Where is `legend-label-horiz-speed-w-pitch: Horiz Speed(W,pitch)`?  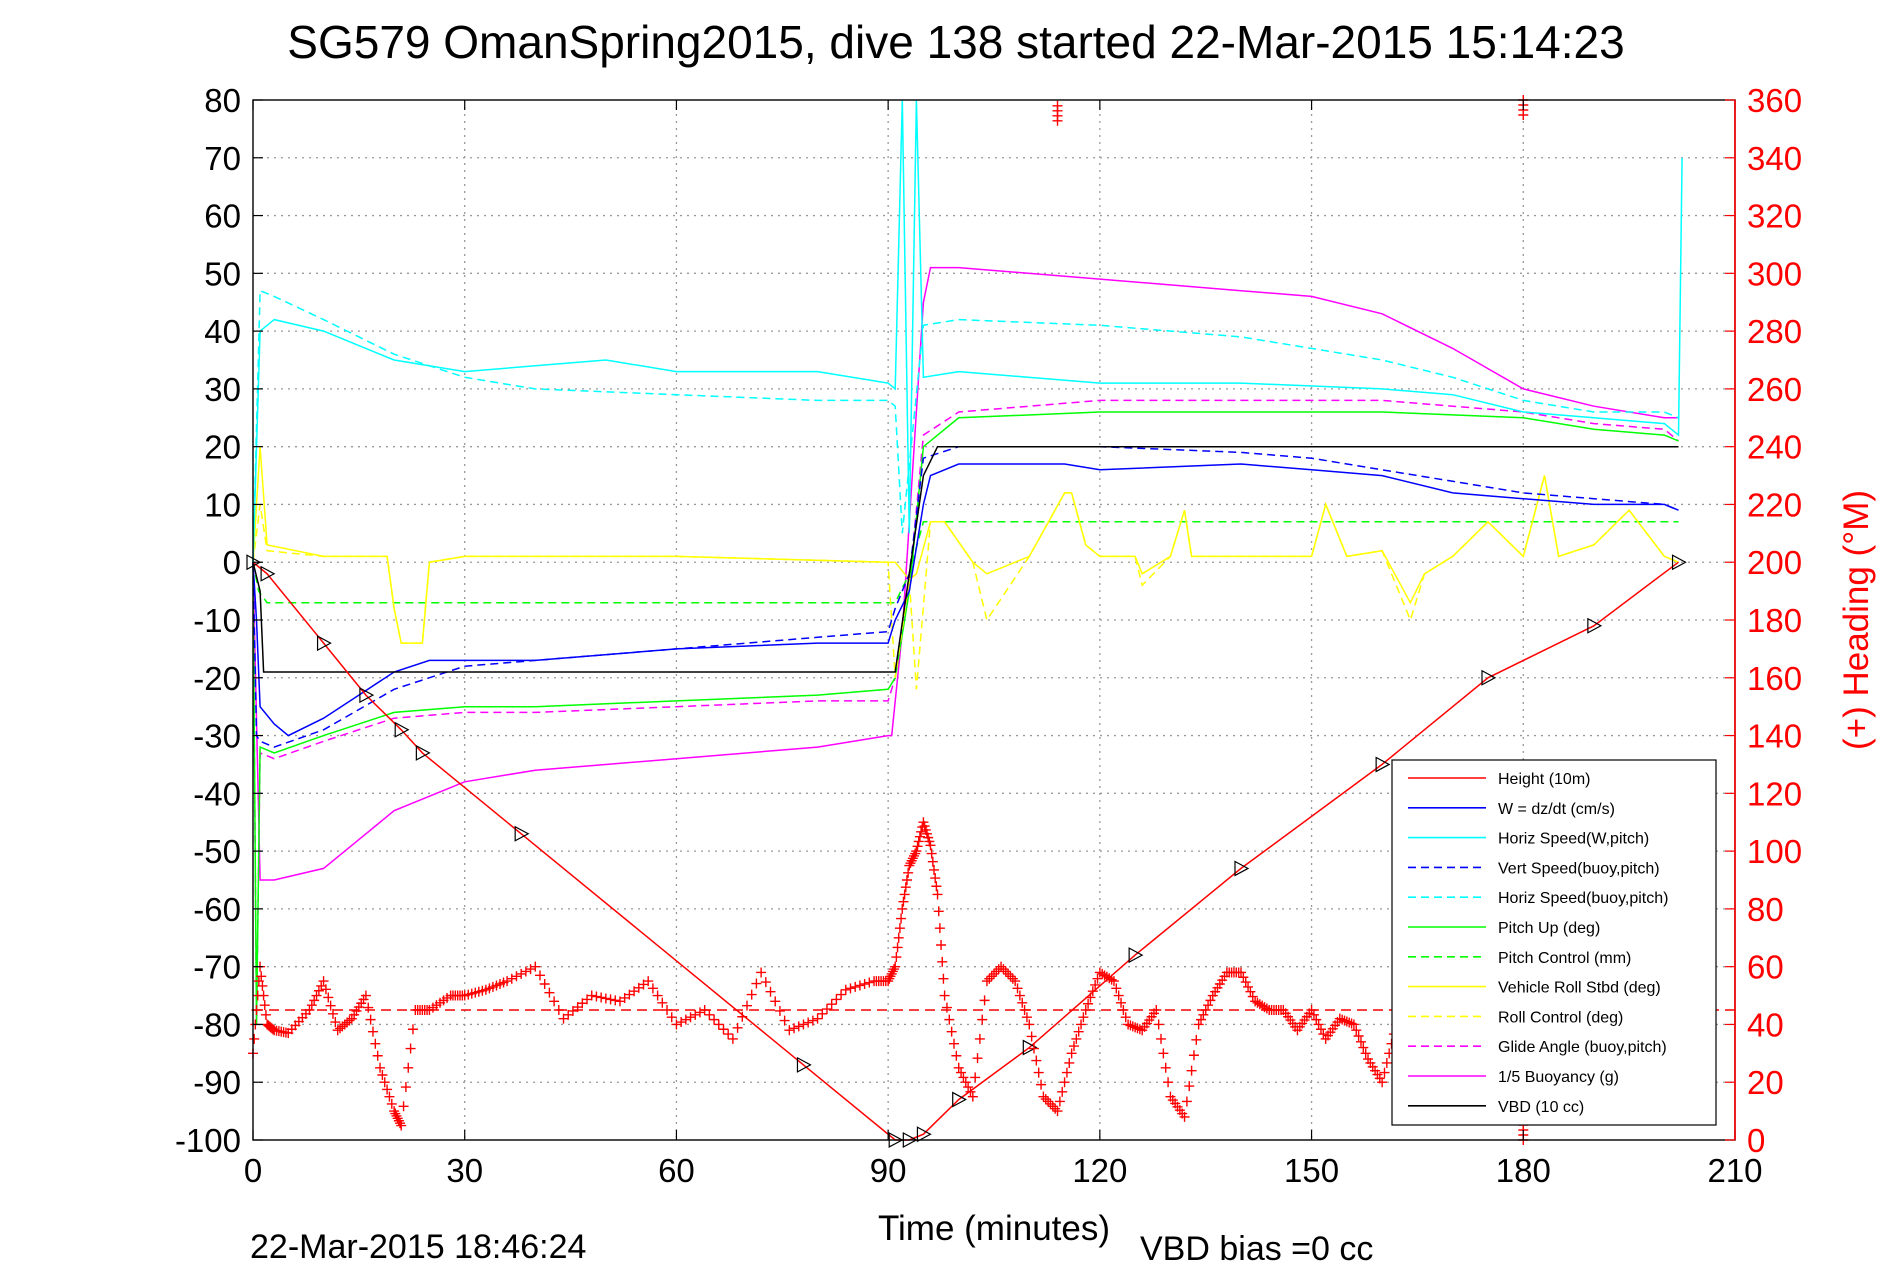
legend-label-horiz-speed-w-pitch: Horiz Speed(W,pitch) is located at coordinates (1573, 839).